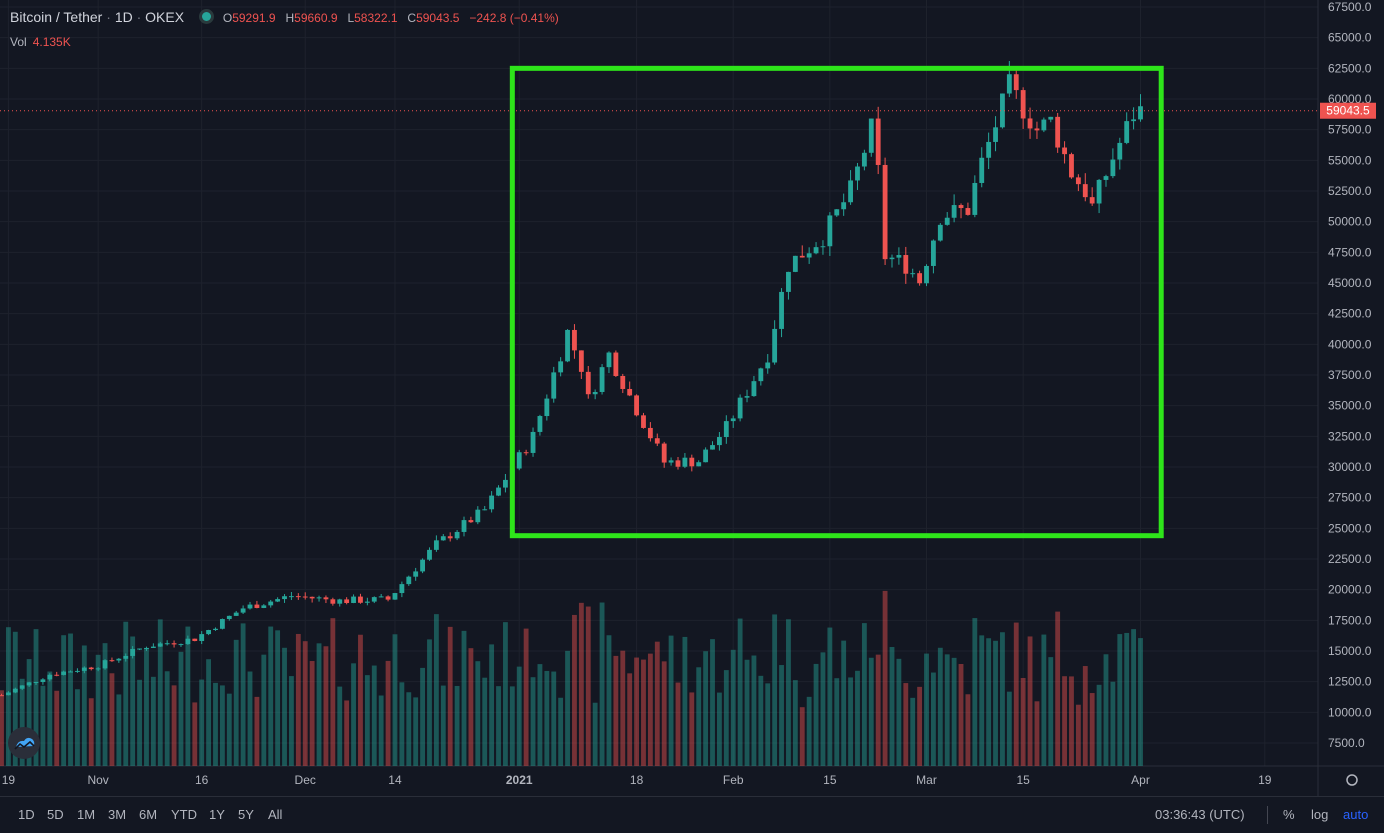 The height and width of the screenshot is (833, 1384). What do you see at coordinates (246, 814) in the screenshot?
I see `range-5y-button: 5Y` at bounding box center [246, 814].